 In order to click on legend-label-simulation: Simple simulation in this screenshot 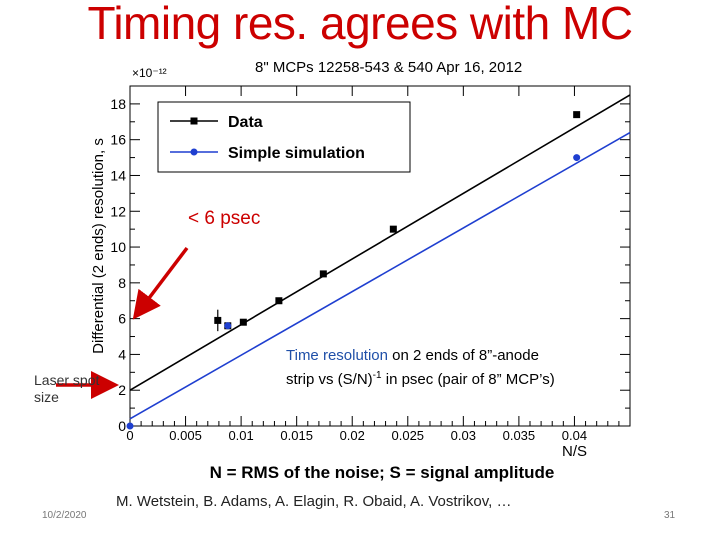, I will do `click(296, 153)`.